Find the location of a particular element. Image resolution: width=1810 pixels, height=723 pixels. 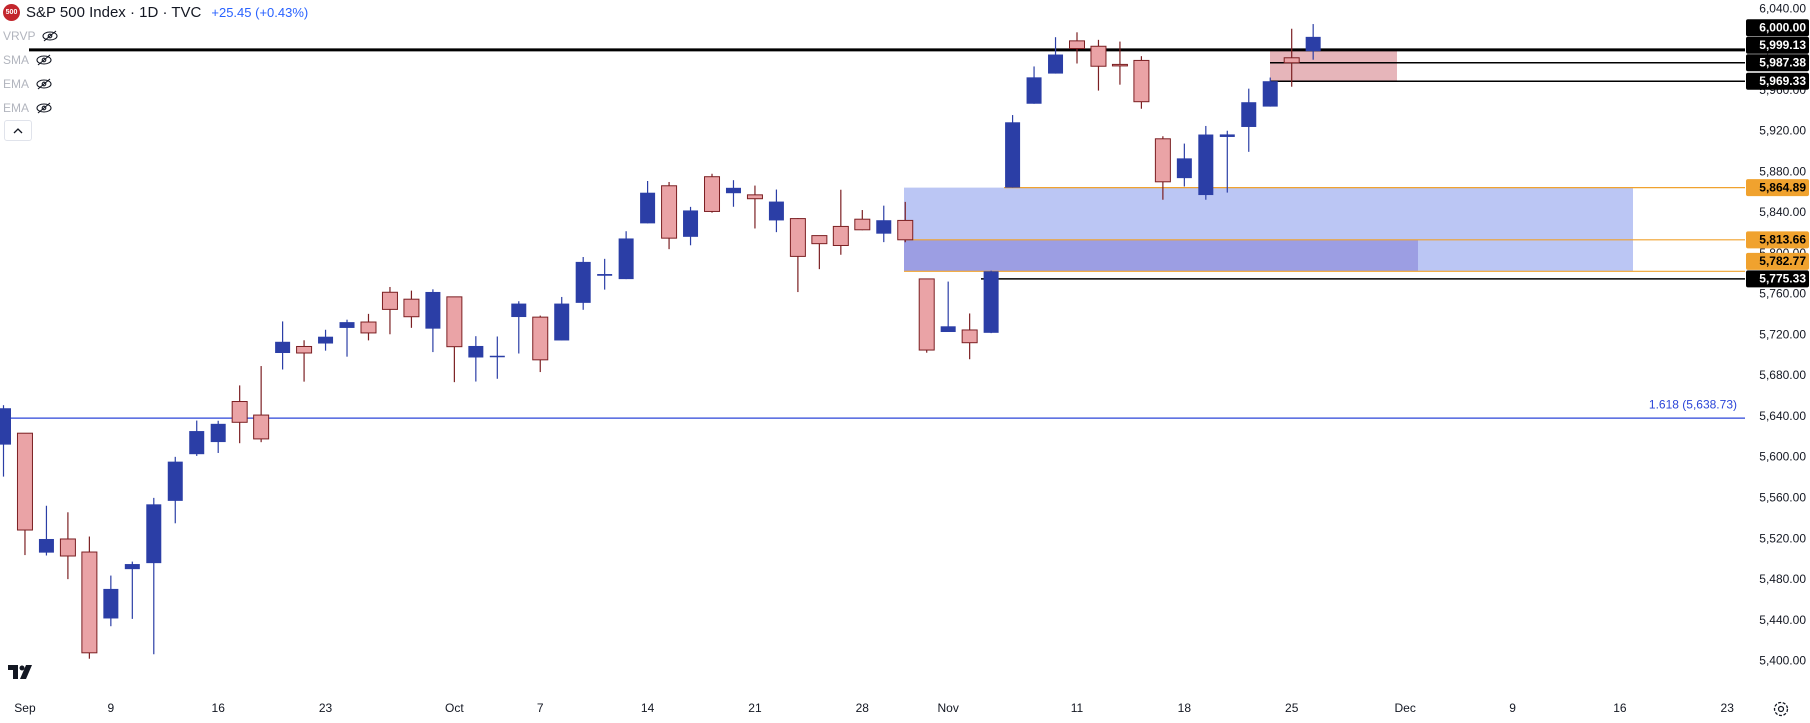

y-tick-label: 5,560.00 is located at coordinates (1782, 497).